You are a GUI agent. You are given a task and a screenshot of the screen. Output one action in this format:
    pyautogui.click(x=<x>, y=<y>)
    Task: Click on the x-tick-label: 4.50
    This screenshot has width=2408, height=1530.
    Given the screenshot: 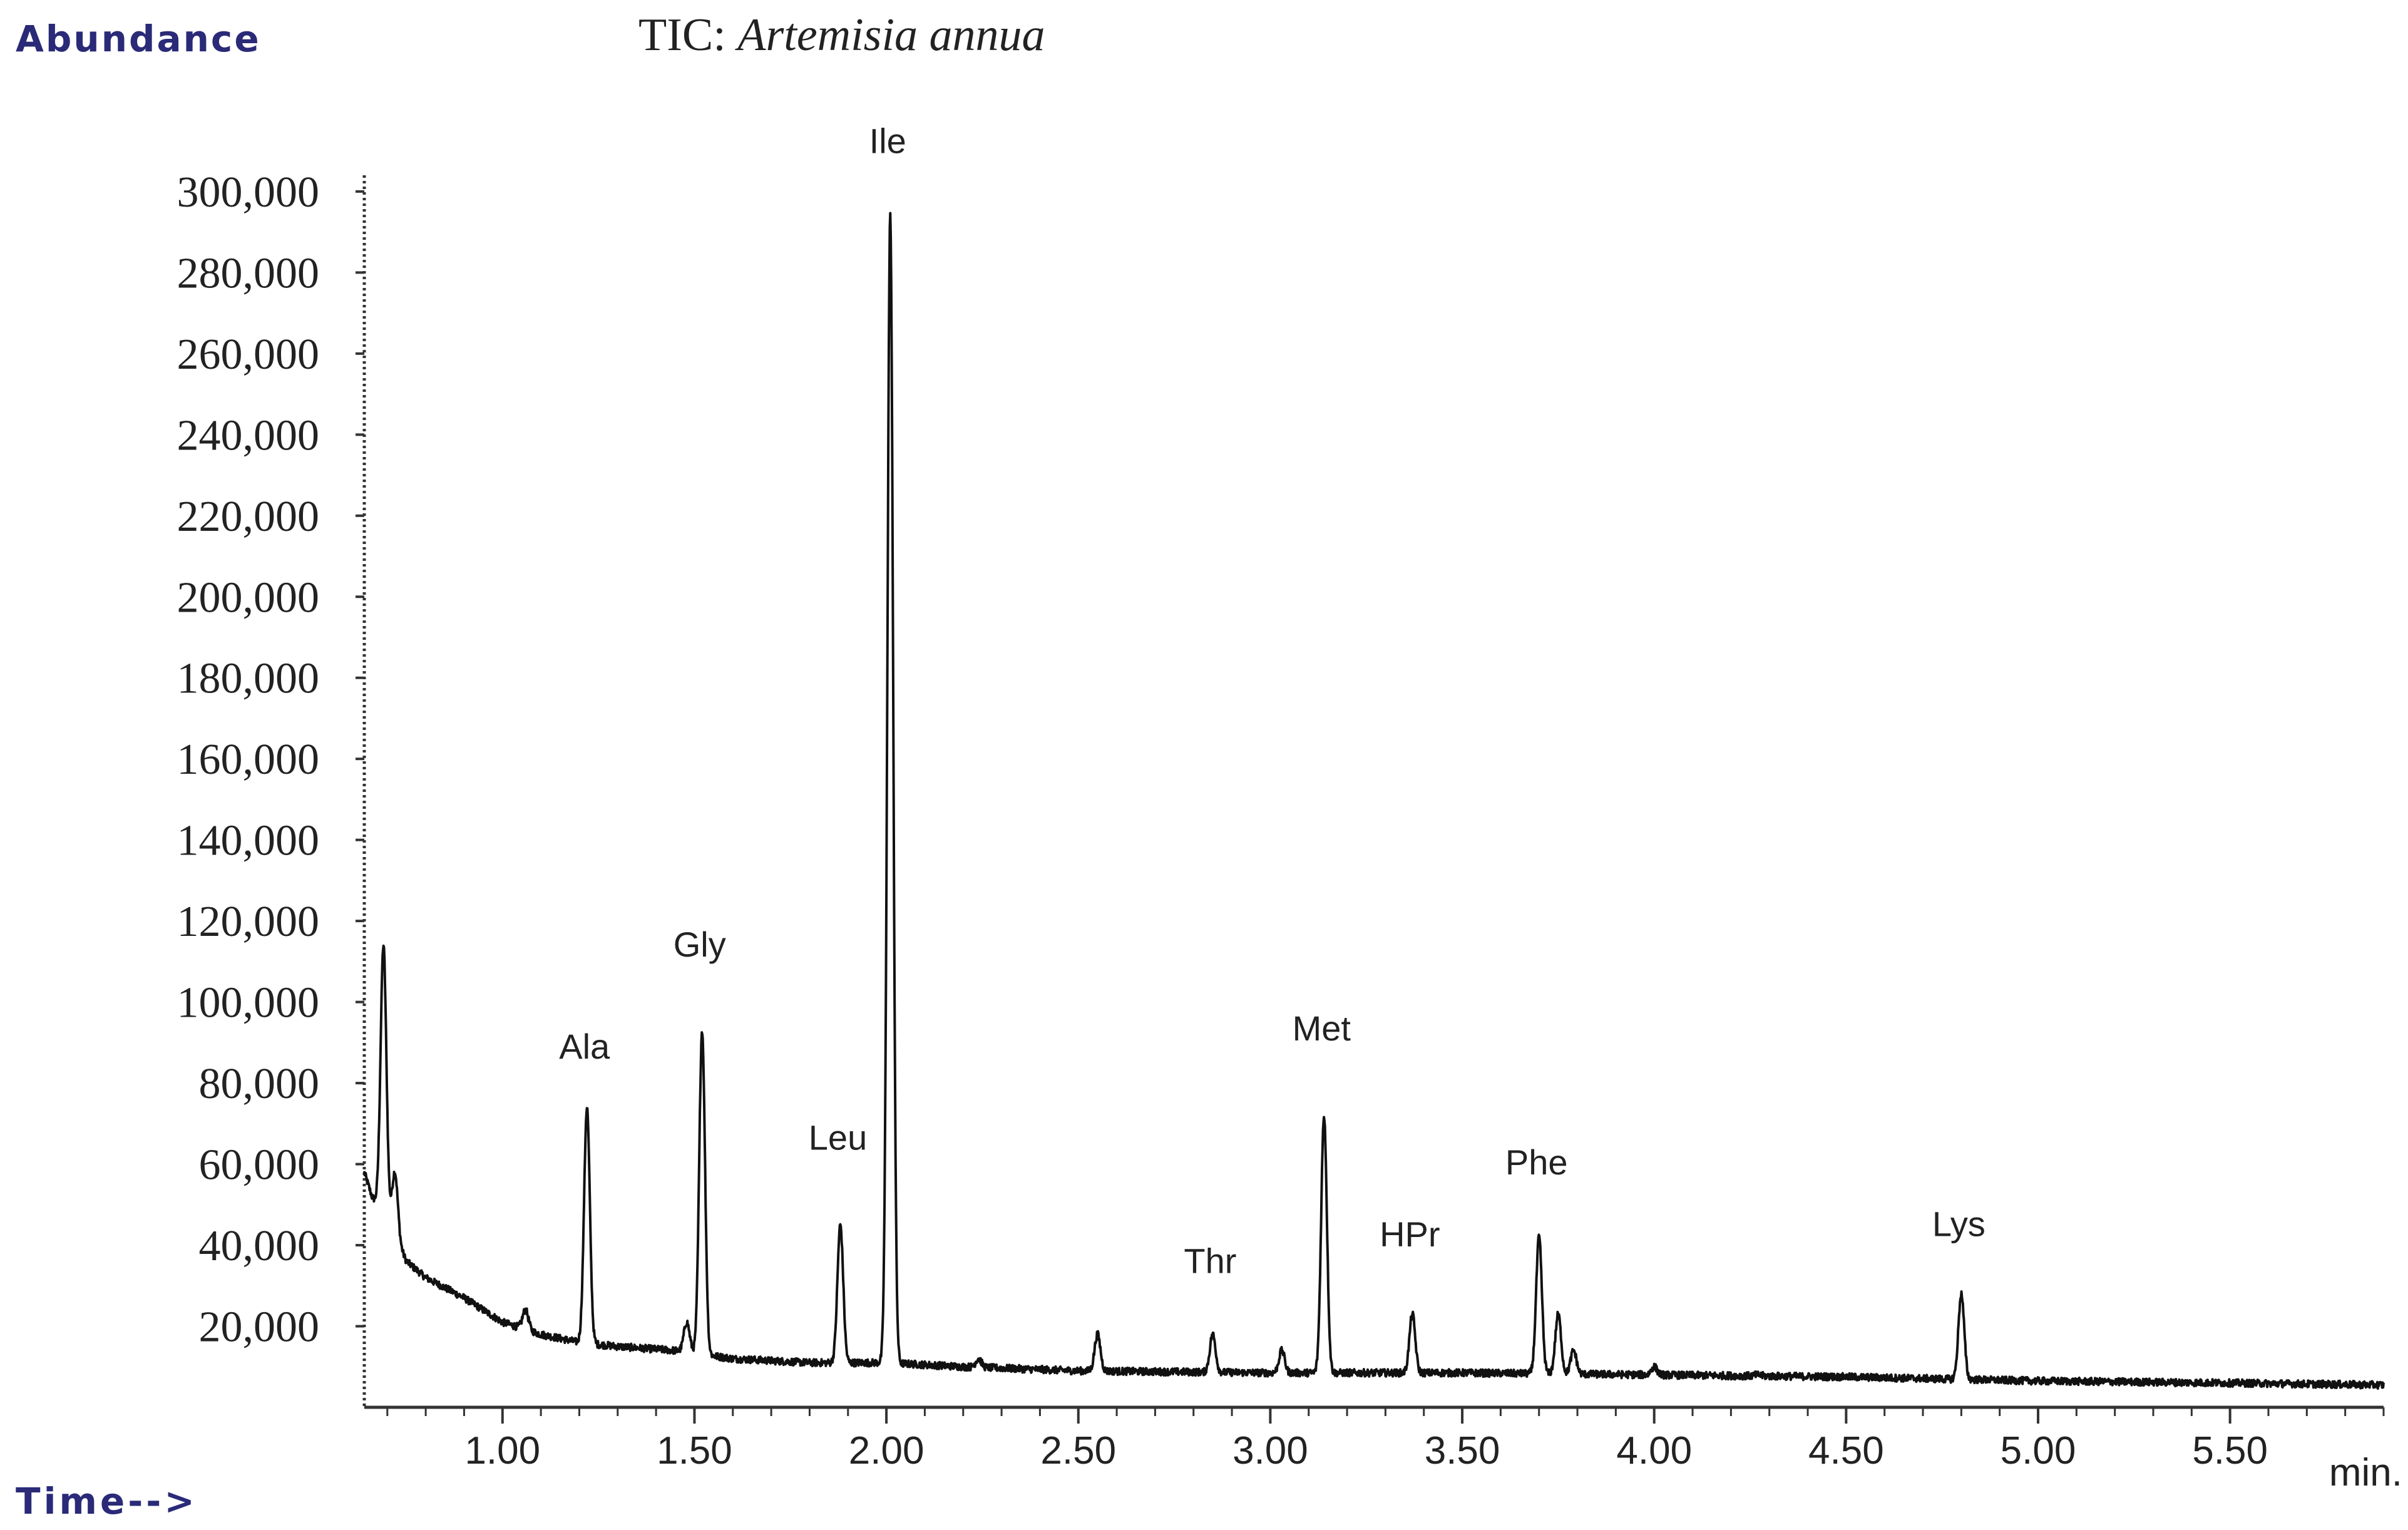 What is the action you would take?
    pyautogui.click(x=1846, y=1450)
    